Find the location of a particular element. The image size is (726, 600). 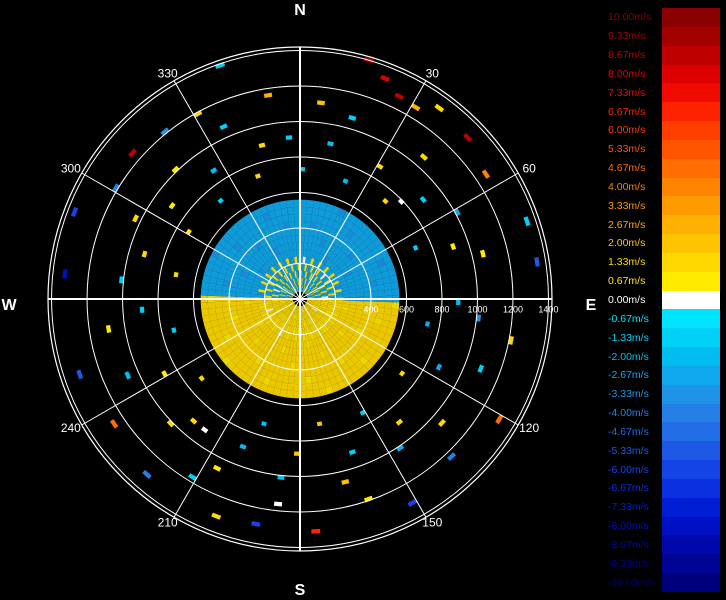

colorbar-label: -6.00m/s is located at coordinates (628, 469).